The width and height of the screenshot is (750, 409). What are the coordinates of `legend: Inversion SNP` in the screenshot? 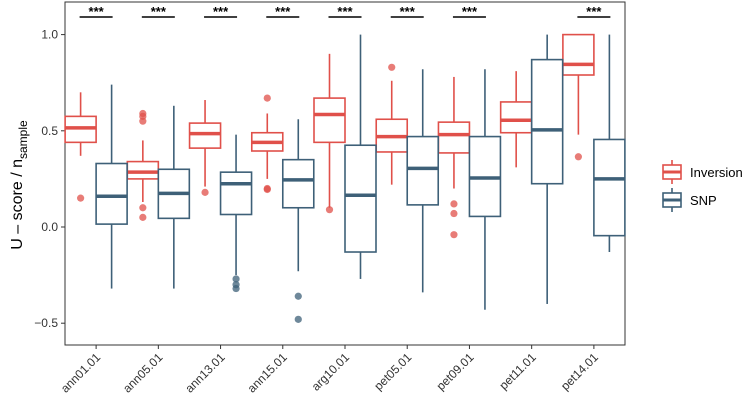 It's located at (702, 186).